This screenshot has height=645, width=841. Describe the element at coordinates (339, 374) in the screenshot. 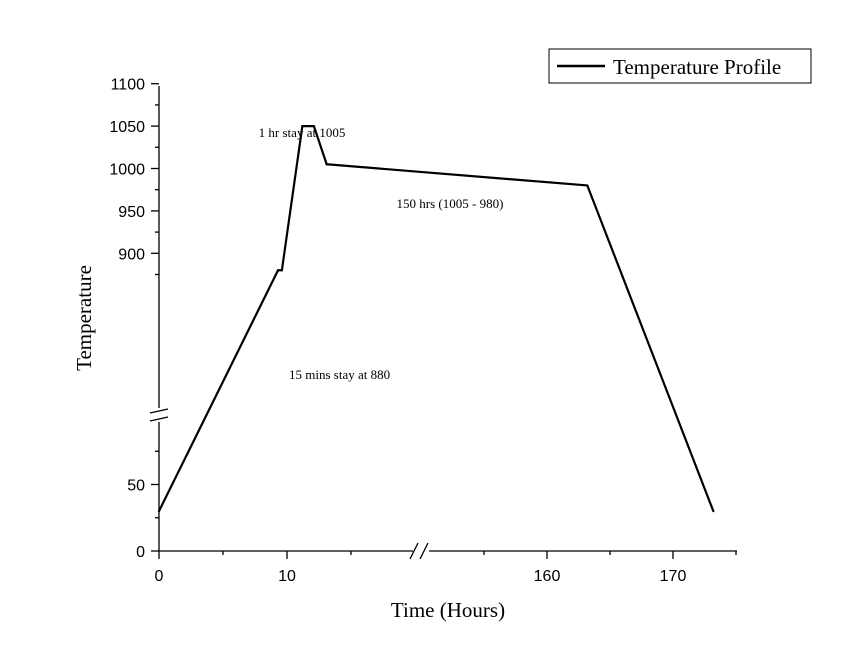

I see `annotation-label: 15 mins stay at 880` at that location.